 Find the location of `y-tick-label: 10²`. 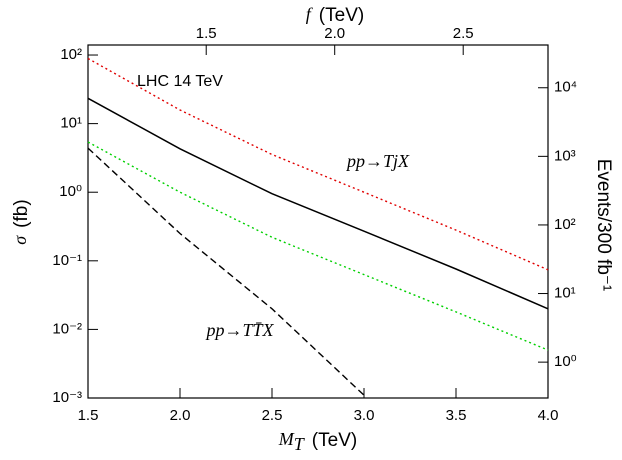

y-tick-label: 10² is located at coordinates (71, 54).